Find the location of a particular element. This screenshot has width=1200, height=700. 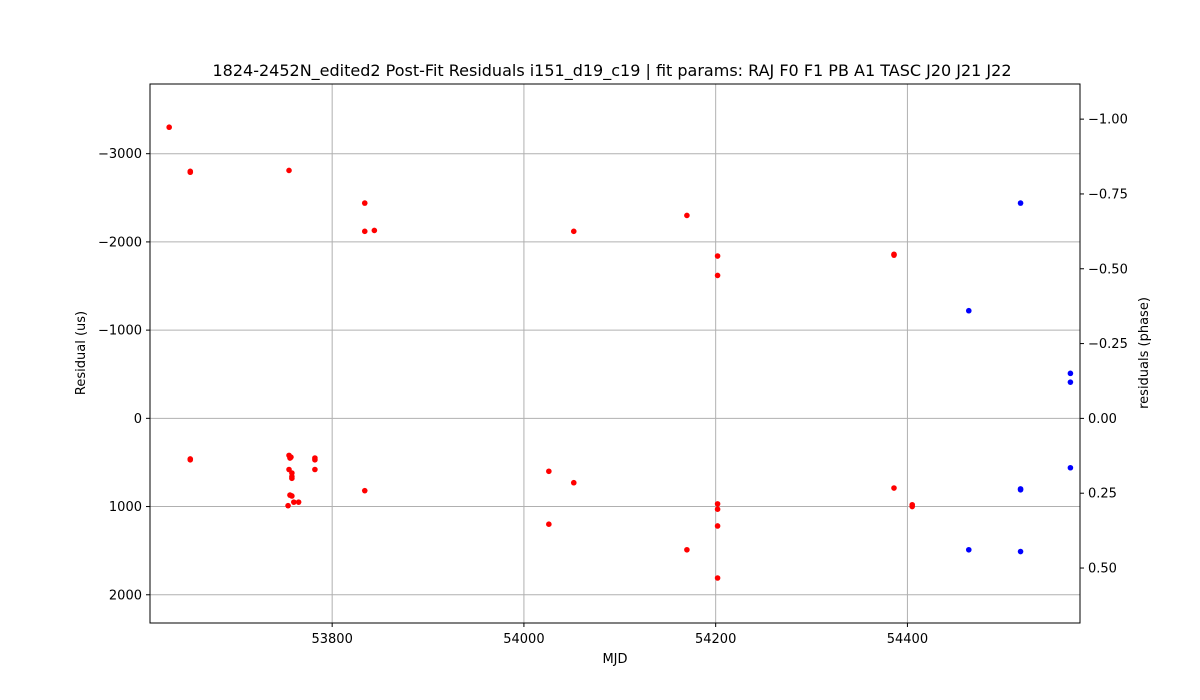

x-tick-label: 54000 is located at coordinates (523, 639).